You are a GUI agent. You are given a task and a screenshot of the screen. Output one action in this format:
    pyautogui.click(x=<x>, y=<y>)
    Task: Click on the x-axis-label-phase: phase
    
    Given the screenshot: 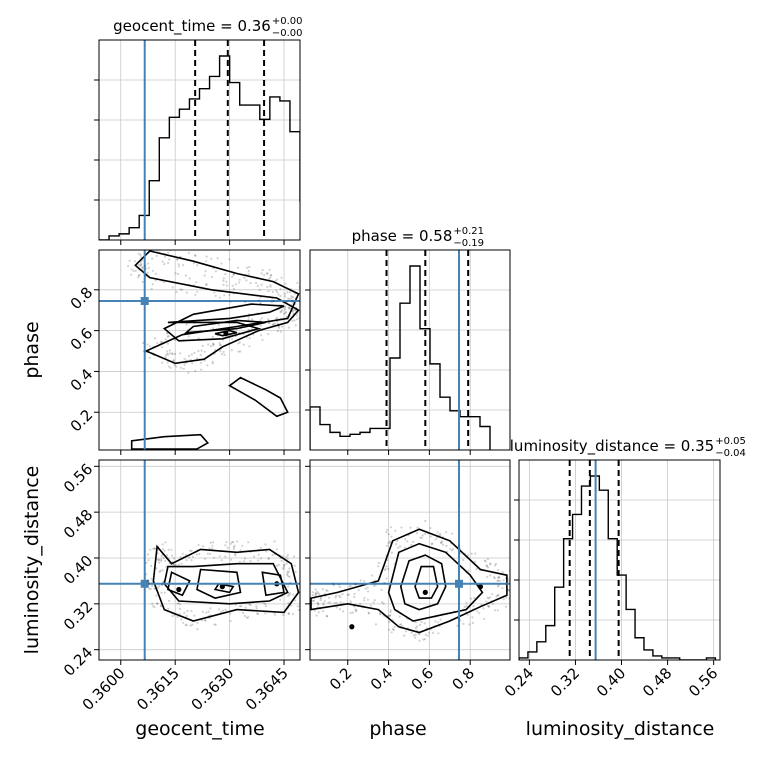 What is the action you would take?
    pyautogui.click(x=397, y=729)
    